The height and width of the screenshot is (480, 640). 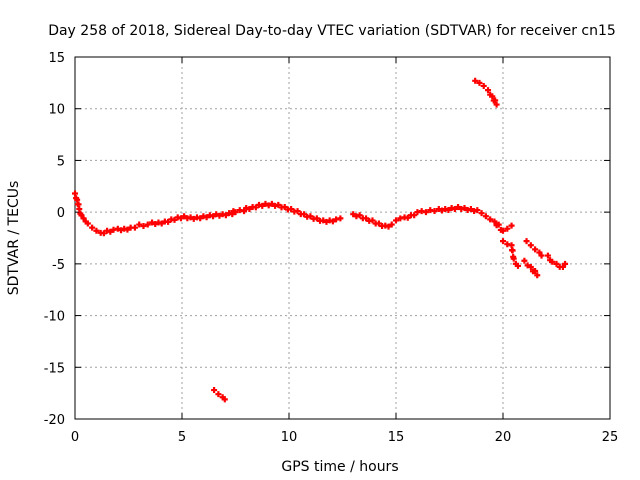 What do you see at coordinates (54, 368) in the screenshot?
I see `y-tick-label: -15` at bounding box center [54, 368].